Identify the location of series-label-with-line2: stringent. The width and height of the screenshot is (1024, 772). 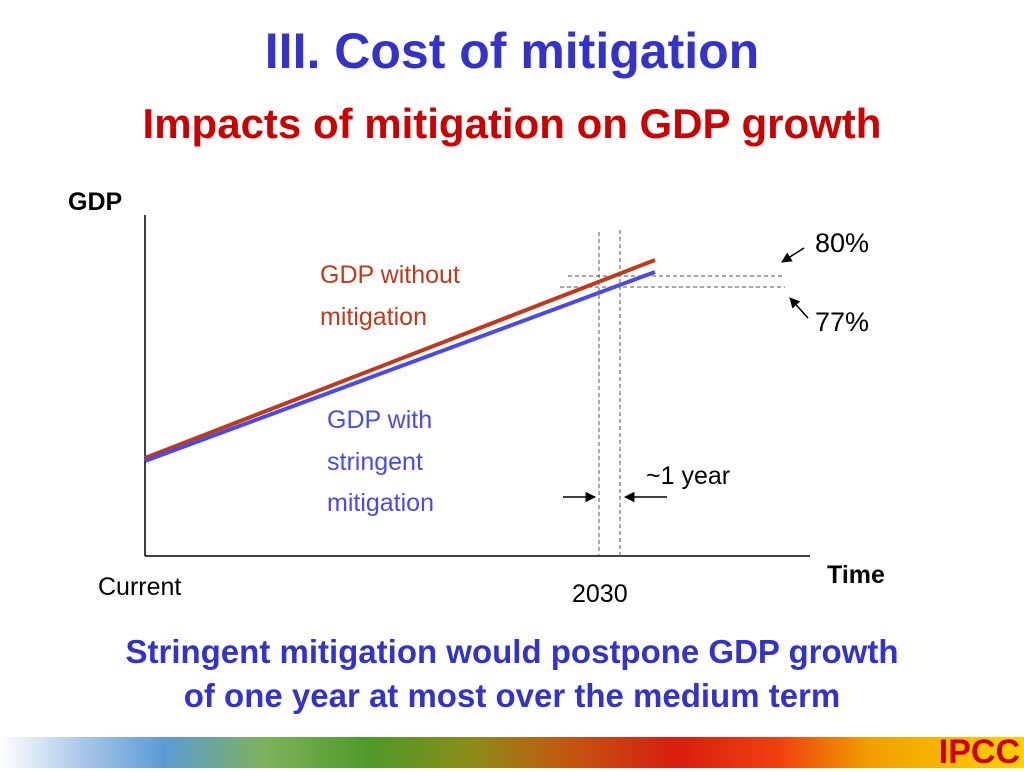
(375, 462).